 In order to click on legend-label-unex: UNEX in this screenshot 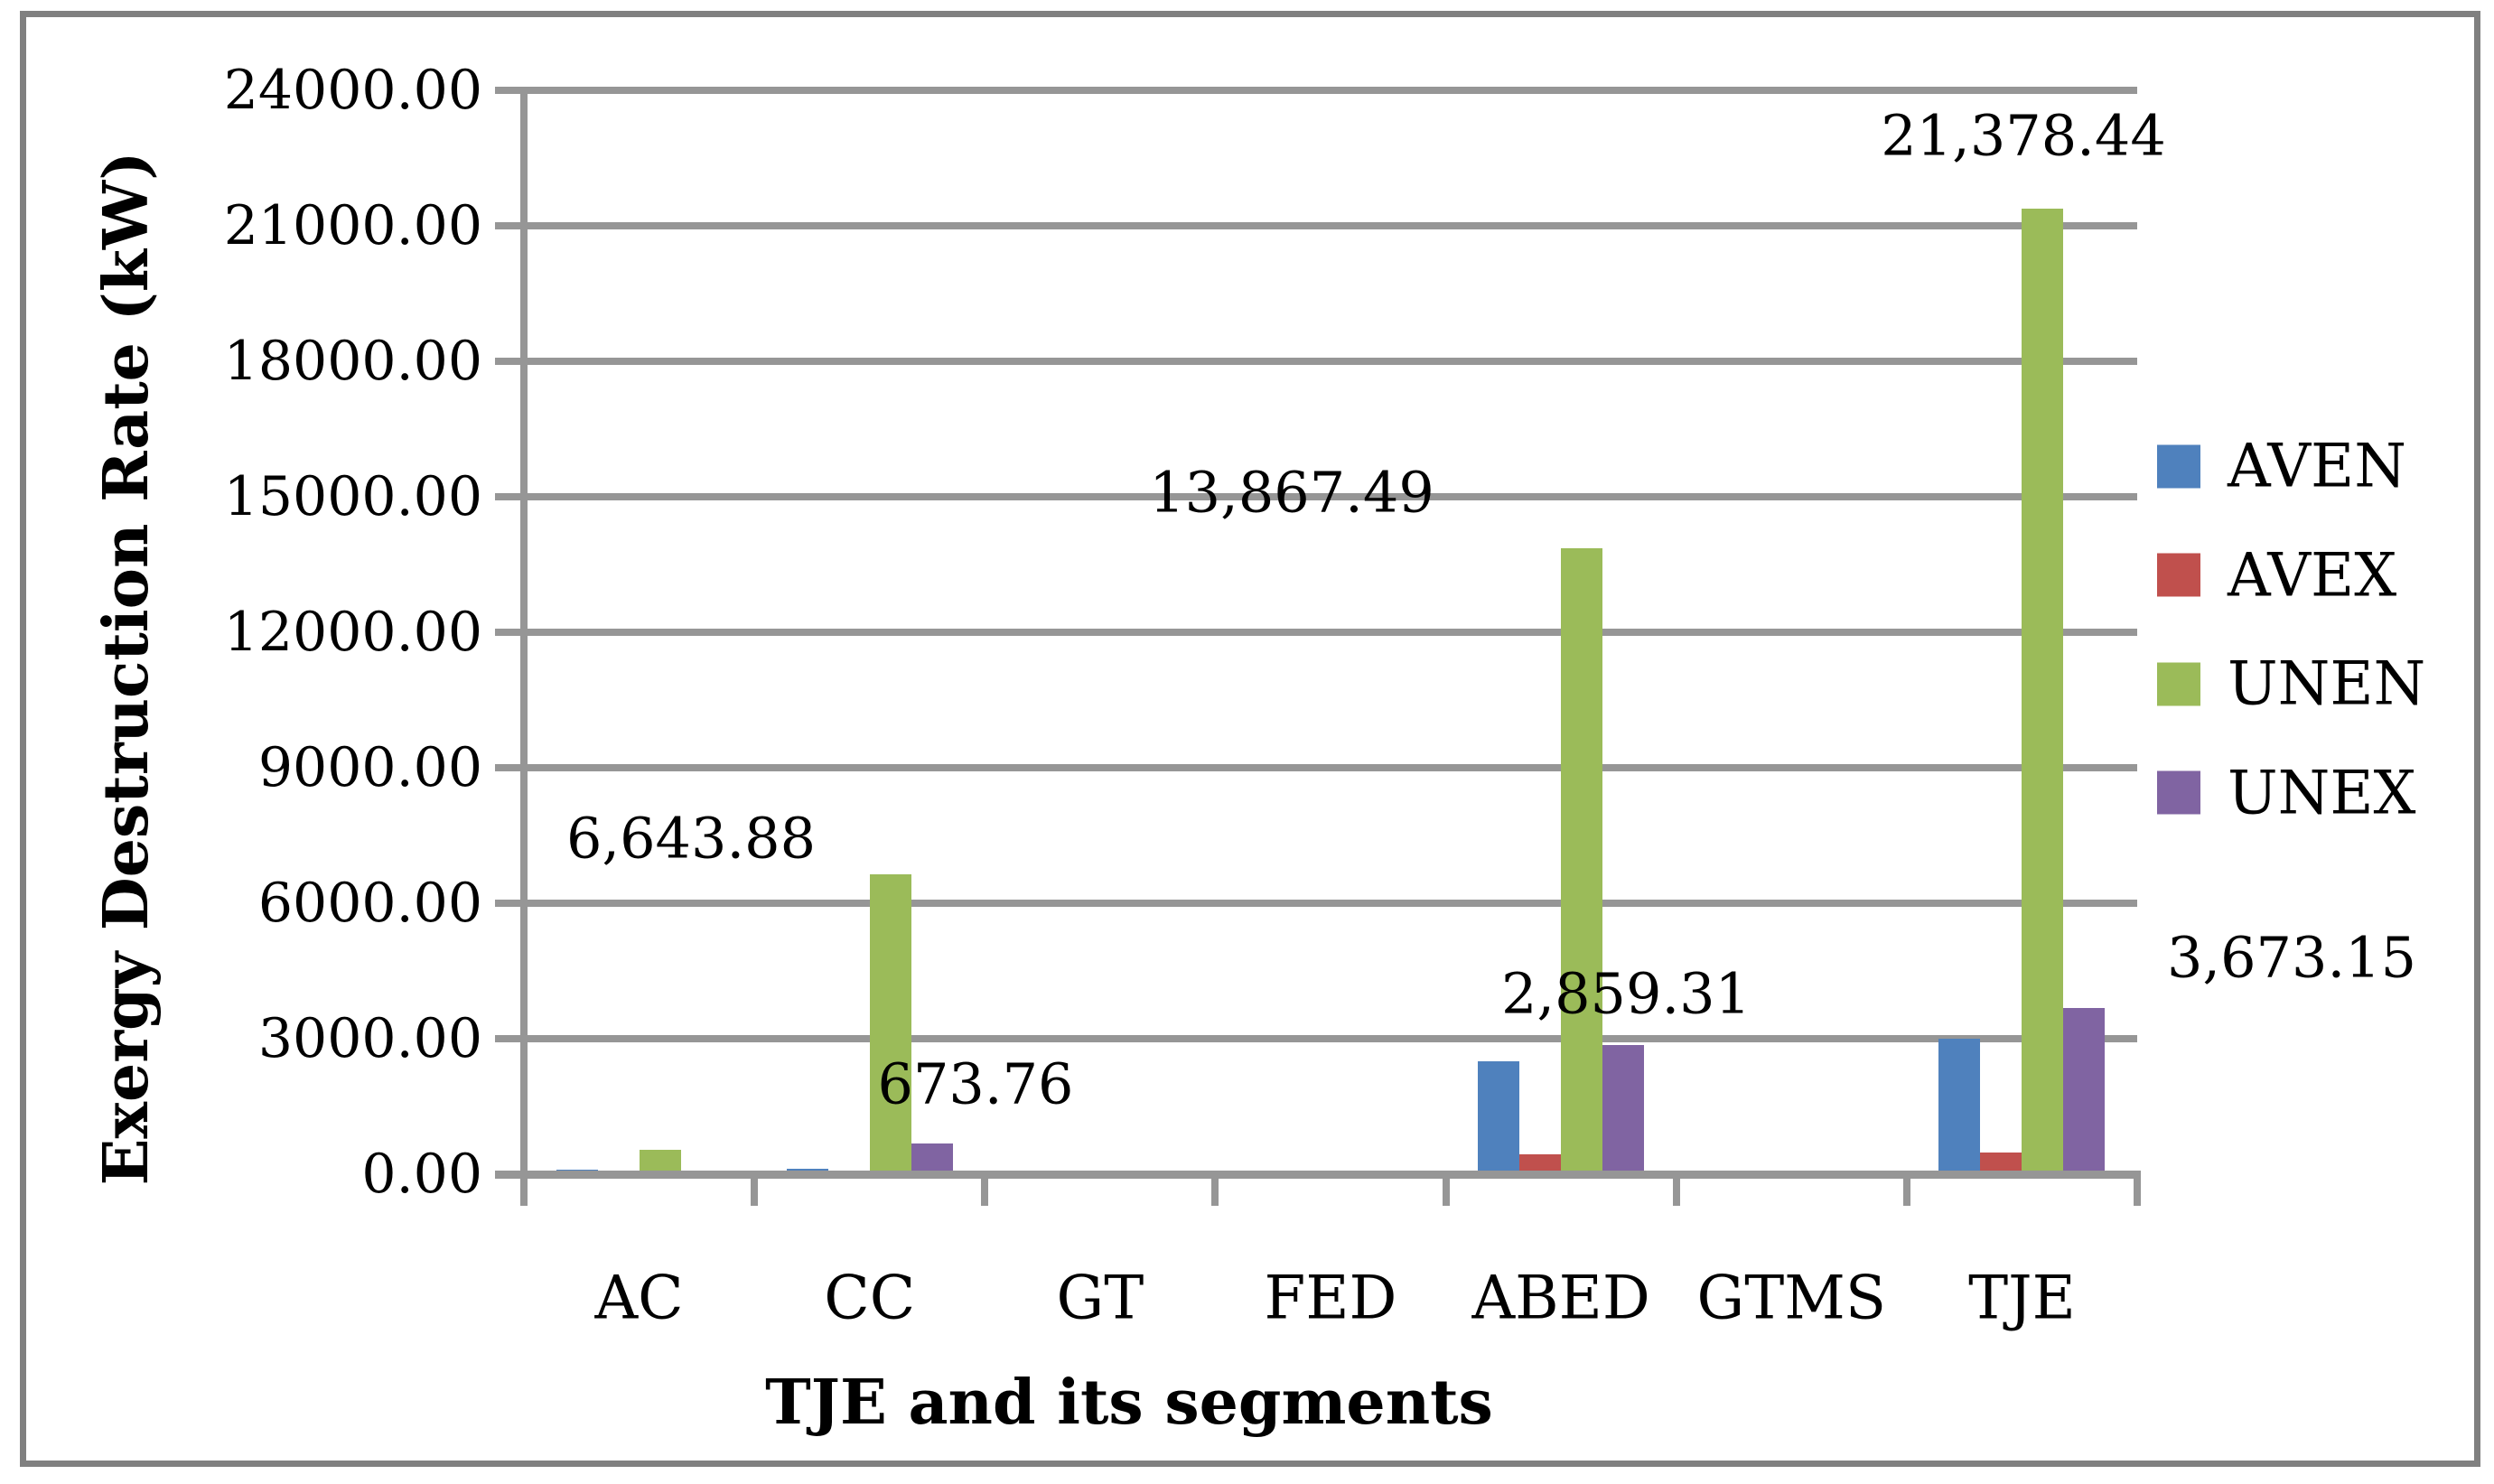, I will do `click(2322, 792)`.